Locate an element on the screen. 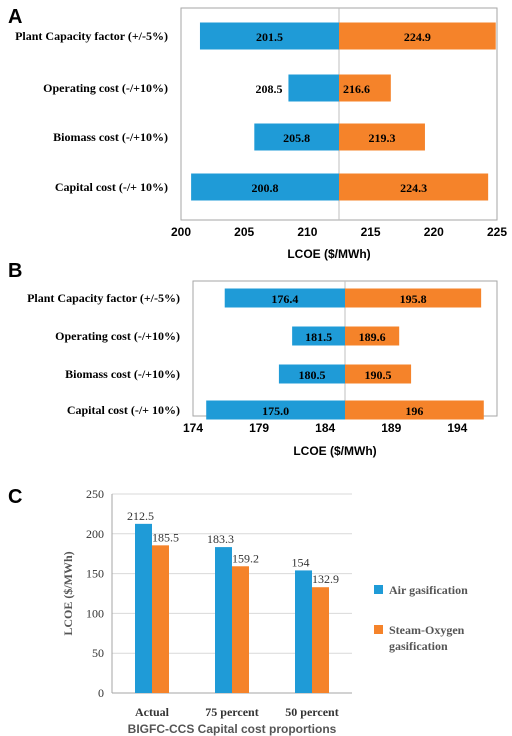  data-label-low: 180.5 is located at coordinates (311, 375).